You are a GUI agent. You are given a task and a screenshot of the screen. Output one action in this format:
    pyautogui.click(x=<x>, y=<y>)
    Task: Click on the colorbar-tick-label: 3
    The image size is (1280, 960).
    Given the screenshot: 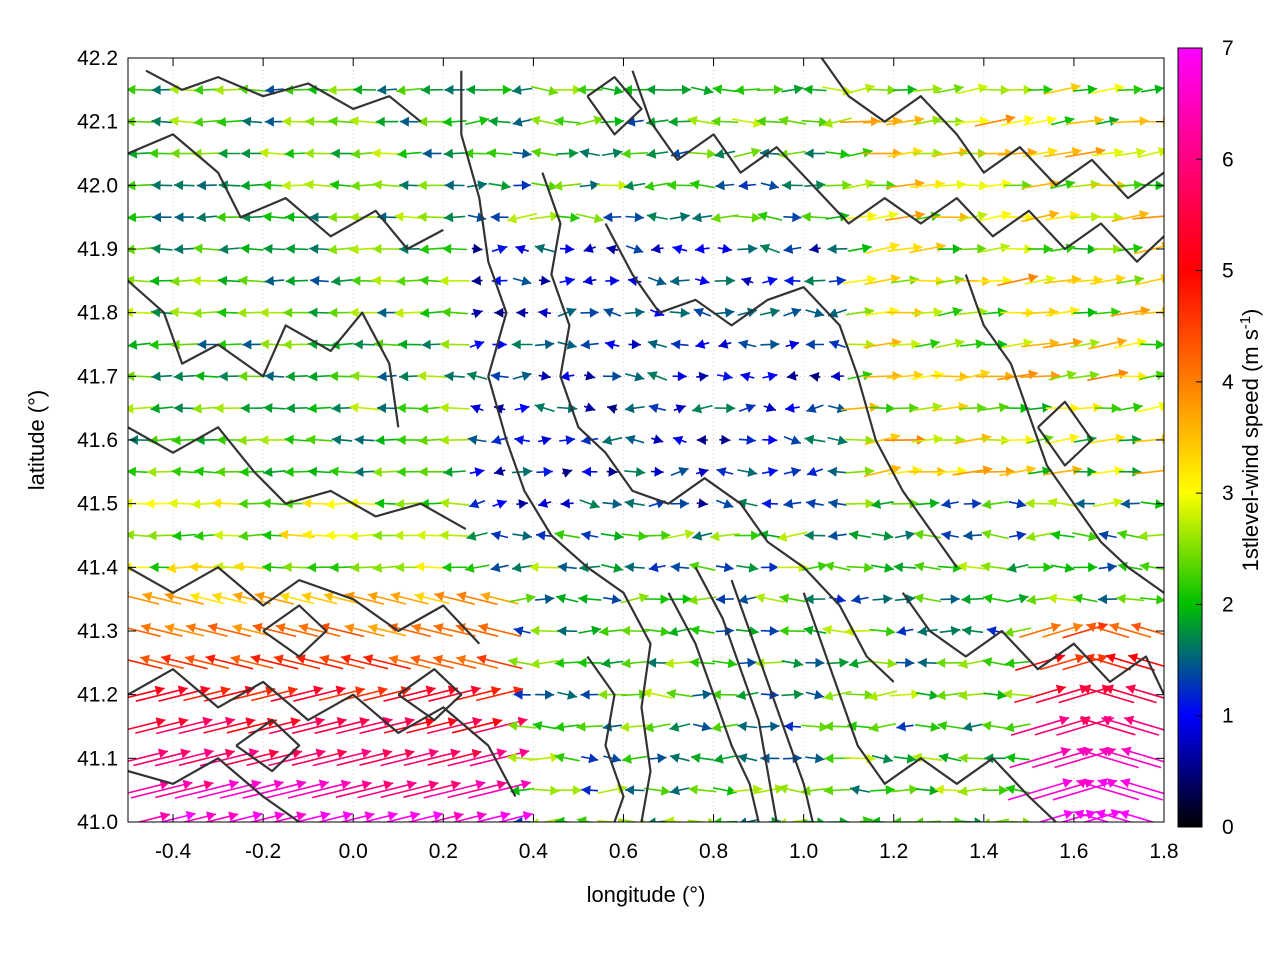 What is the action you would take?
    pyautogui.click(x=1228, y=493)
    